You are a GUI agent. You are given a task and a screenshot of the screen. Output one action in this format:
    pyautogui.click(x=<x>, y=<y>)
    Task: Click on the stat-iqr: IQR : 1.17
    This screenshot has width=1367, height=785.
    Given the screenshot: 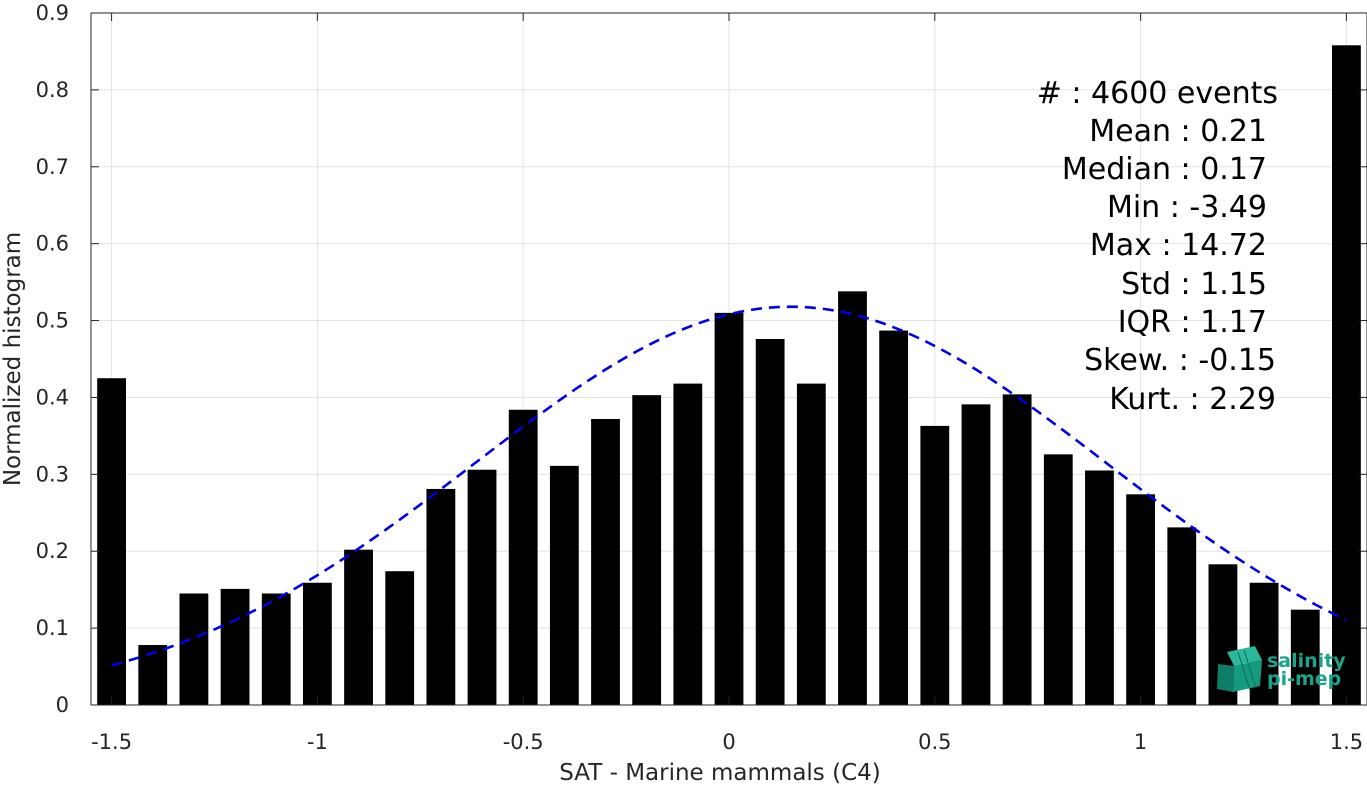 What is the action you would take?
    pyautogui.click(x=1192, y=322)
    